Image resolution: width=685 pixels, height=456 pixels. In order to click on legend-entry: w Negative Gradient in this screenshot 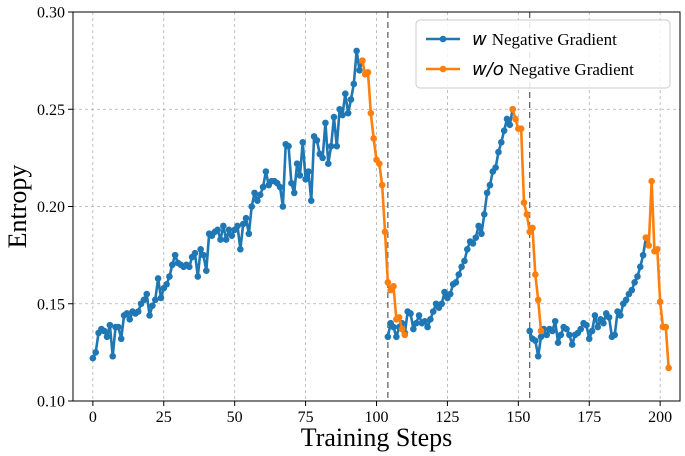, I will do `click(521, 39)`.